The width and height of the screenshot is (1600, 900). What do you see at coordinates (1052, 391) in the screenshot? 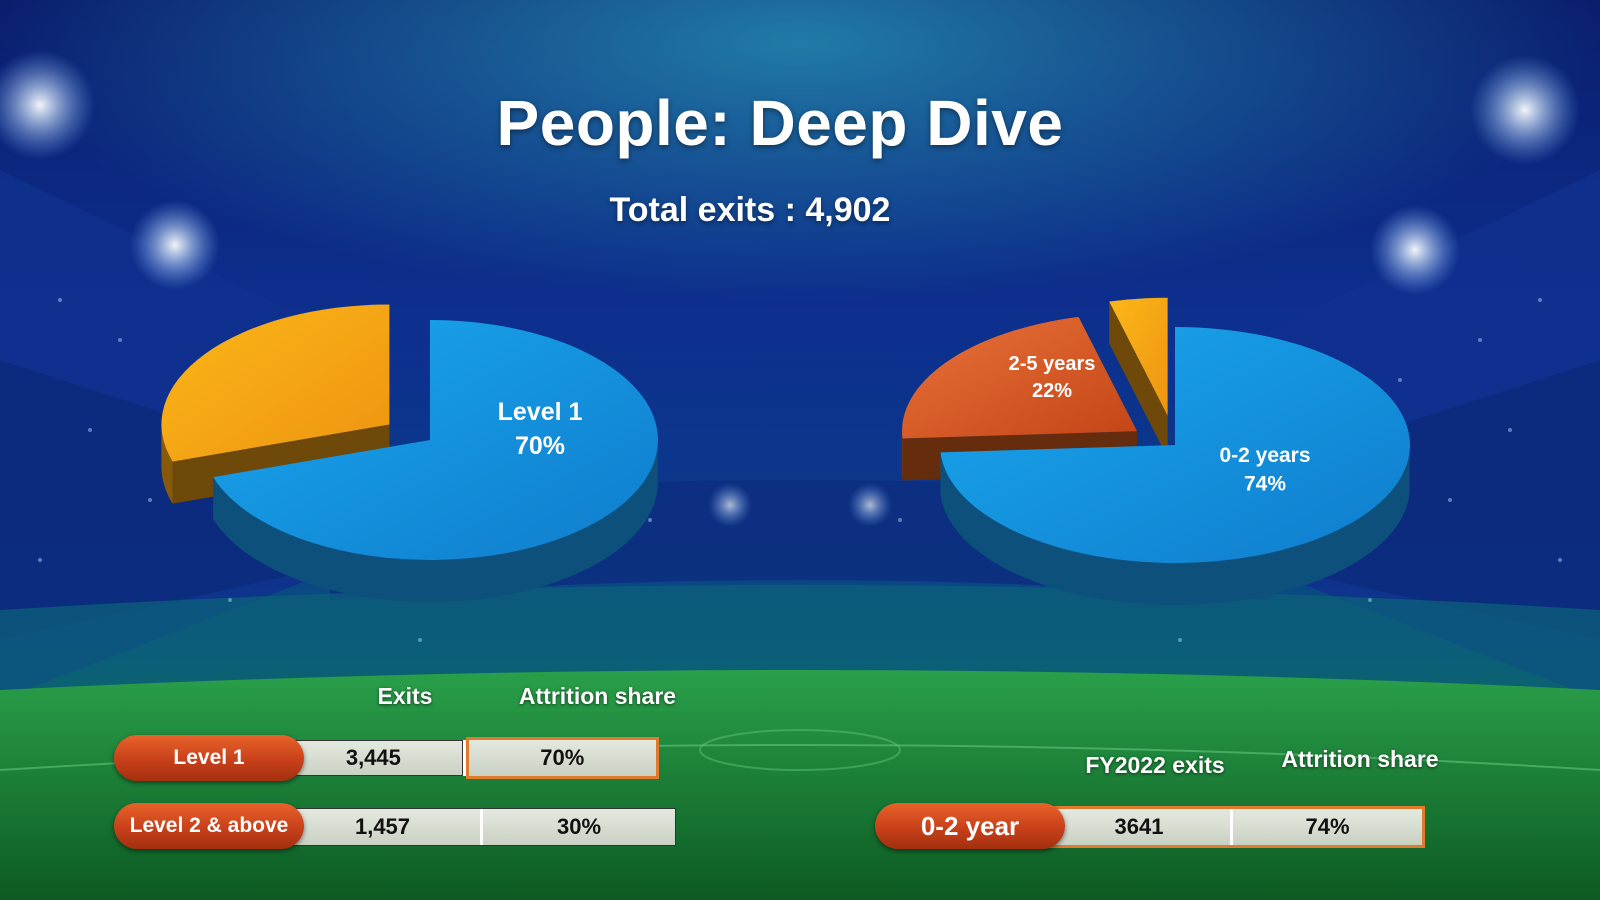
I see `pie-slice-value: 22%` at bounding box center [1052, 391].